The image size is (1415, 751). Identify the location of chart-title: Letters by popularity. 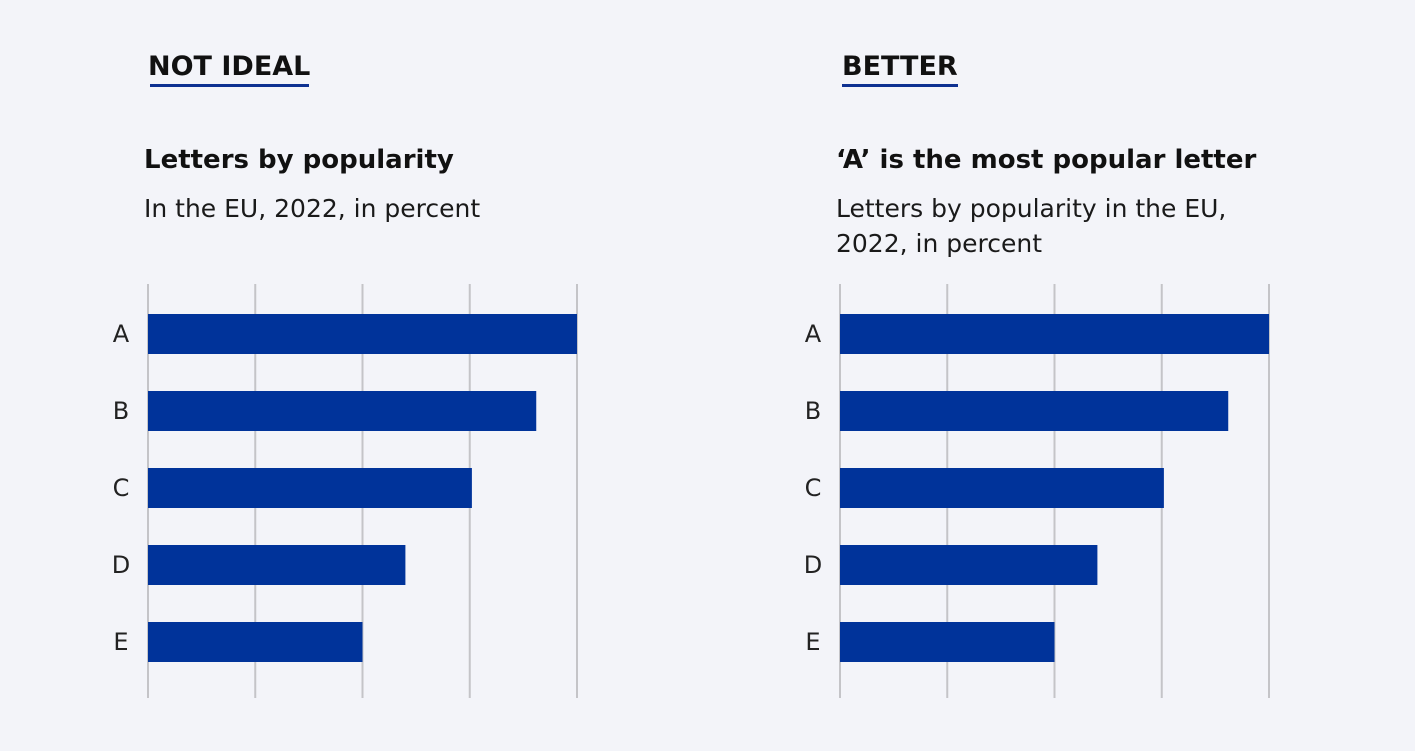
(299, 160).